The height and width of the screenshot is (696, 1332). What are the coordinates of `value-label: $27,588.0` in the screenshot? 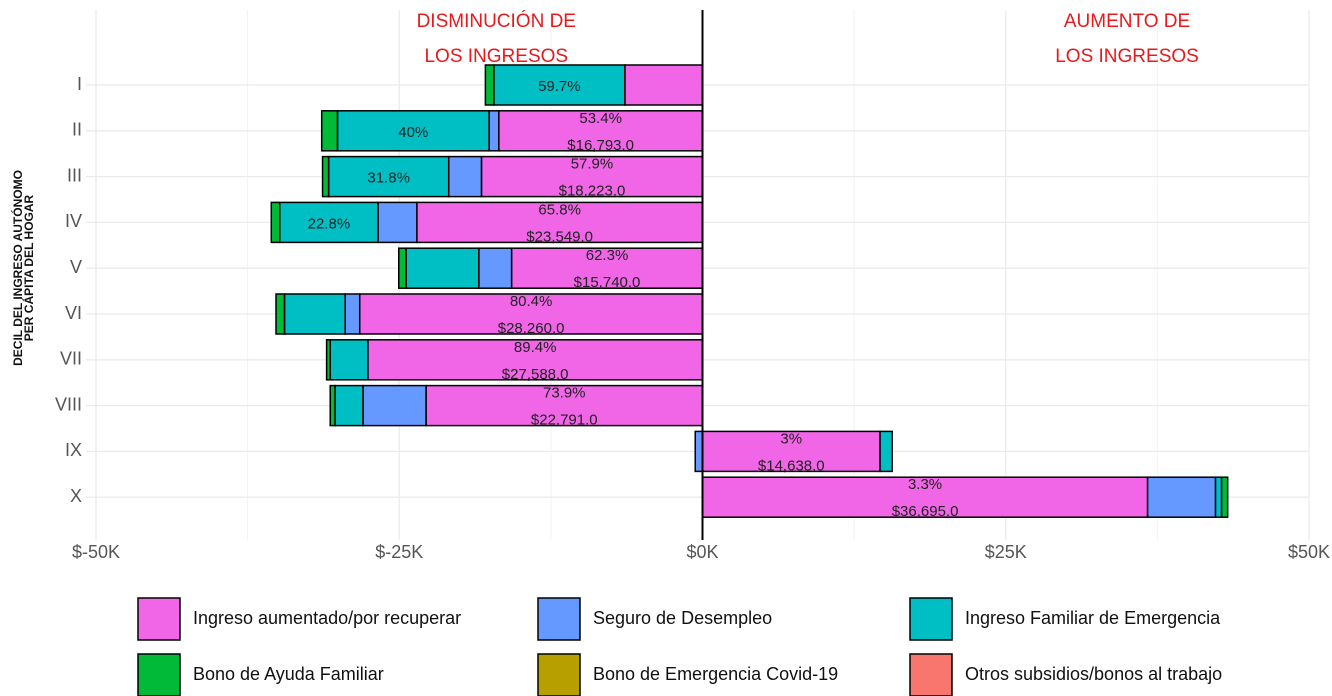 It's located at (535, 374).